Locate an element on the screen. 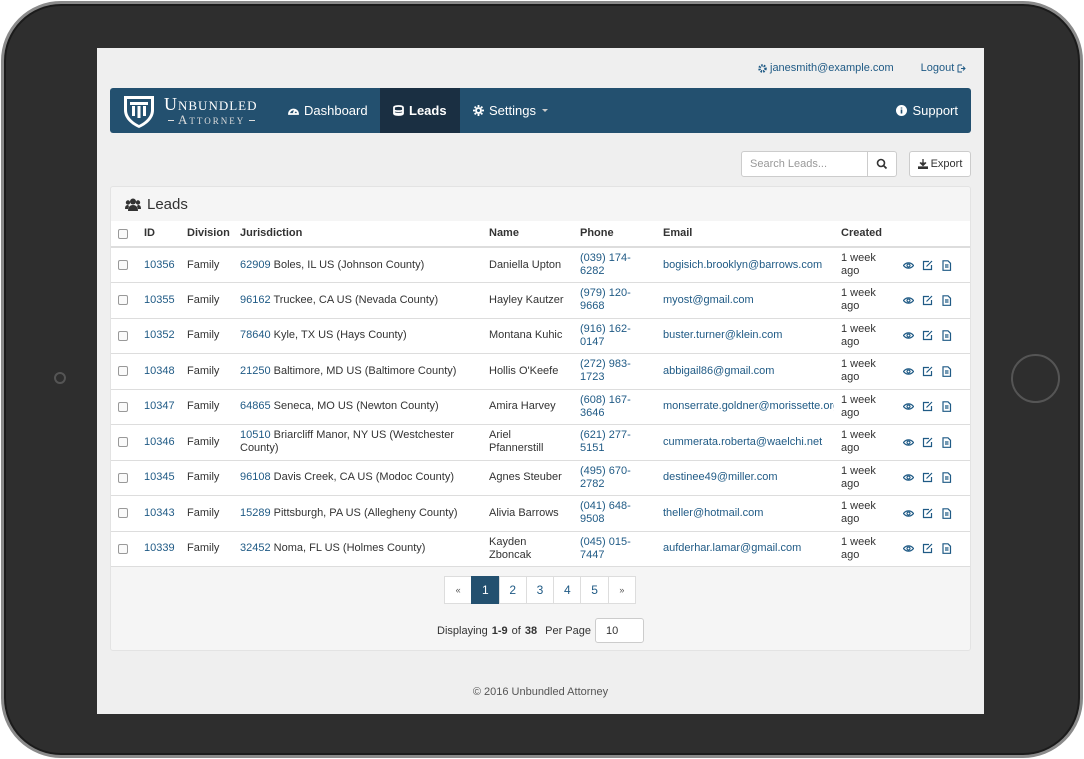 The width and height of the screenshot is (1084, 759). cell: abbigail86@gmail.com is located at coordinates (745, 371).